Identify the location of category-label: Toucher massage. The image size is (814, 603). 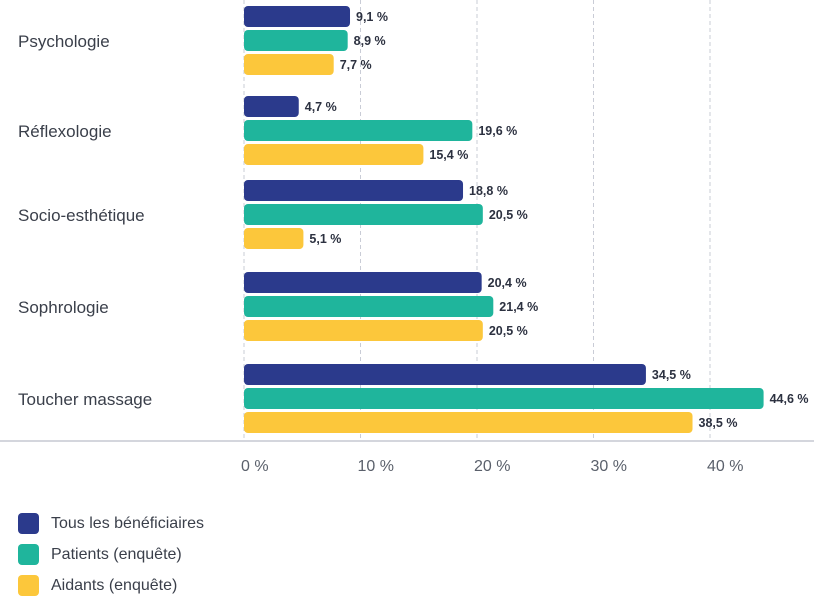
(85, 399).